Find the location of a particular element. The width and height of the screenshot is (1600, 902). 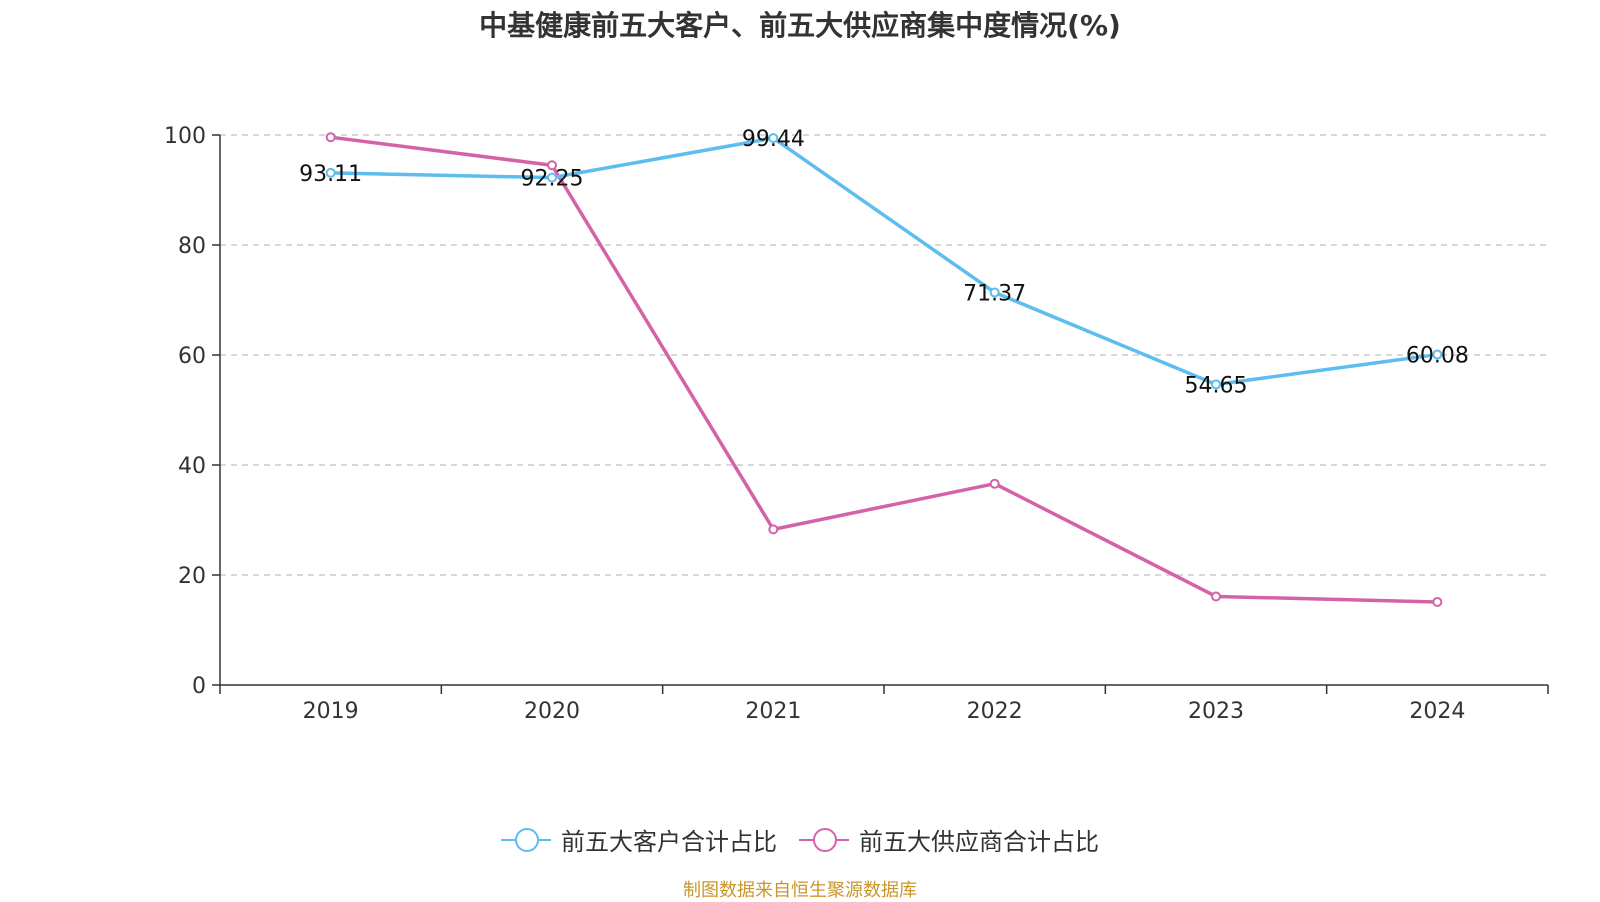

y-tick-label: 100 is located at coordinates (185, 136).